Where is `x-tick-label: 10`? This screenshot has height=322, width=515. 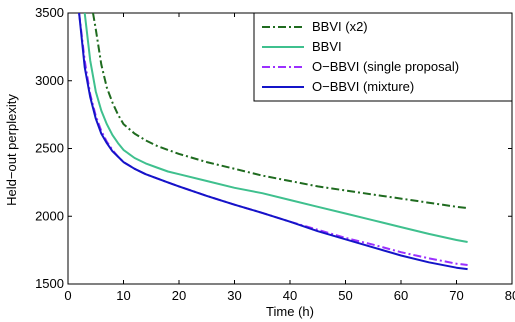 x-tick-label: 10 is located at coordinates (123, 295).